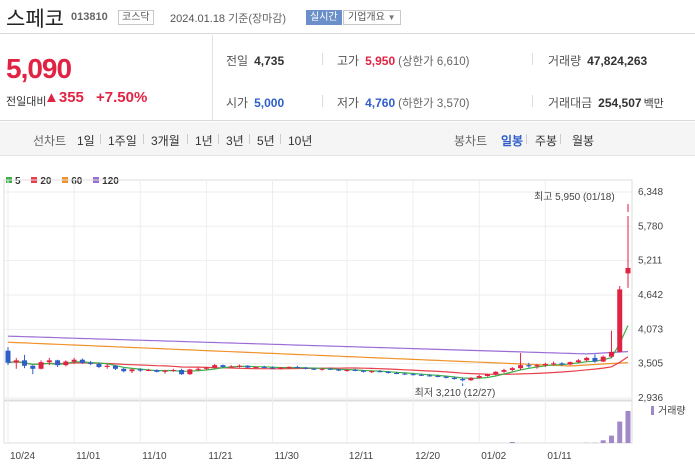 Image resolution: width=695 pixels, height=472 pixels. What do you see at coordinates (235, 141) in the screenshot?
I see `tab-3y: 3년` at bounding box center [235, 141].